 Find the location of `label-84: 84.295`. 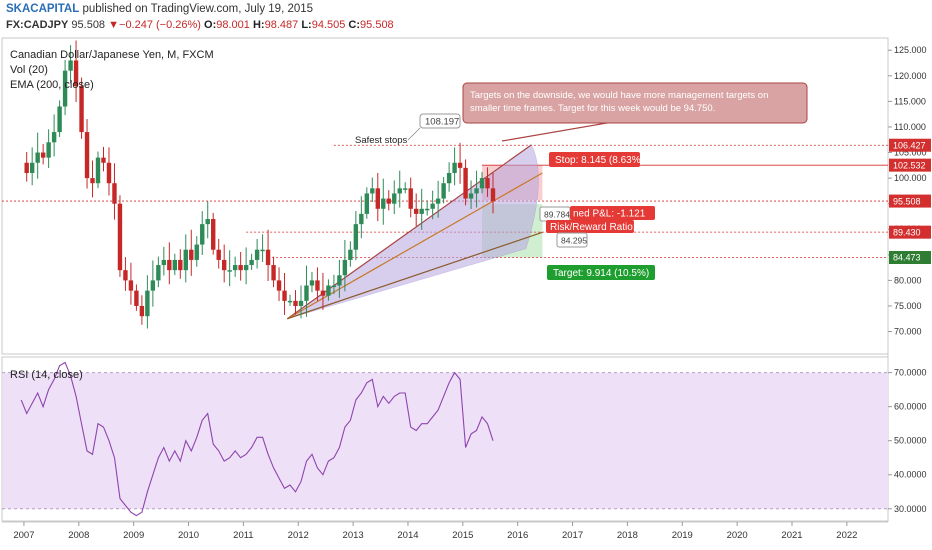

label-84: 84.295 is located at coordinates (574, 241).